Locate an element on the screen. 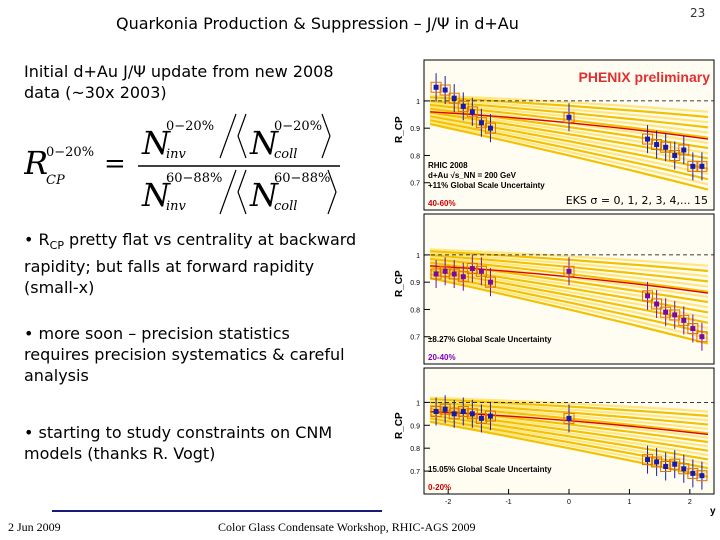 This screenshot has width=720, height=540. formula-lhs-sup: 0−20% is located at coordinates (70, 152).